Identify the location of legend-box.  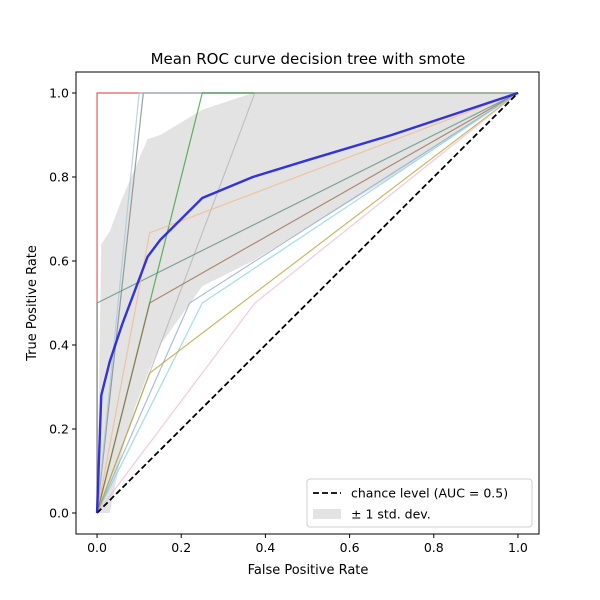
(419, 503).